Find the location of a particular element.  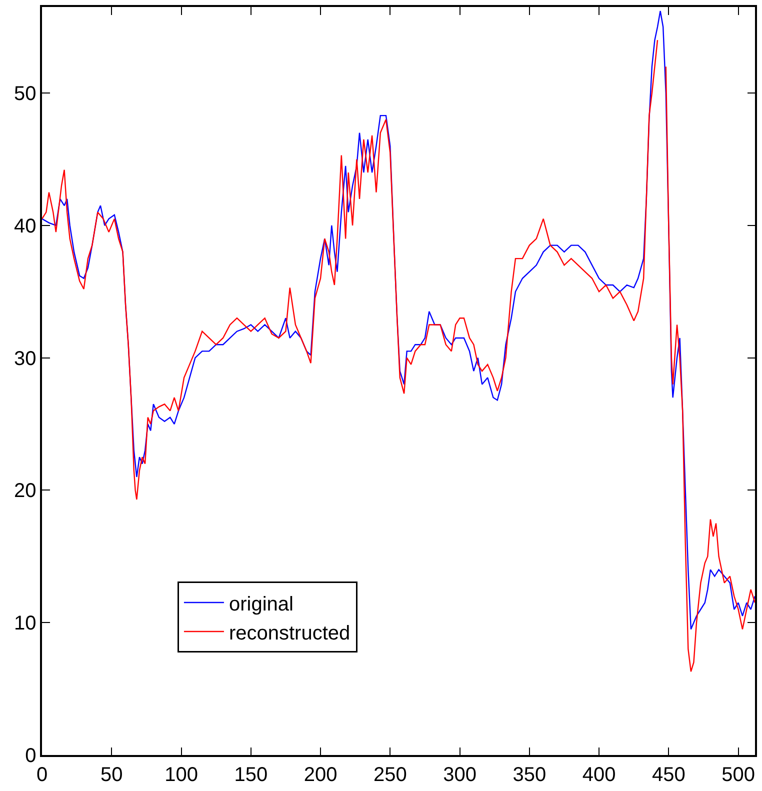

legend-label: original is located at coordinates (261, 604).